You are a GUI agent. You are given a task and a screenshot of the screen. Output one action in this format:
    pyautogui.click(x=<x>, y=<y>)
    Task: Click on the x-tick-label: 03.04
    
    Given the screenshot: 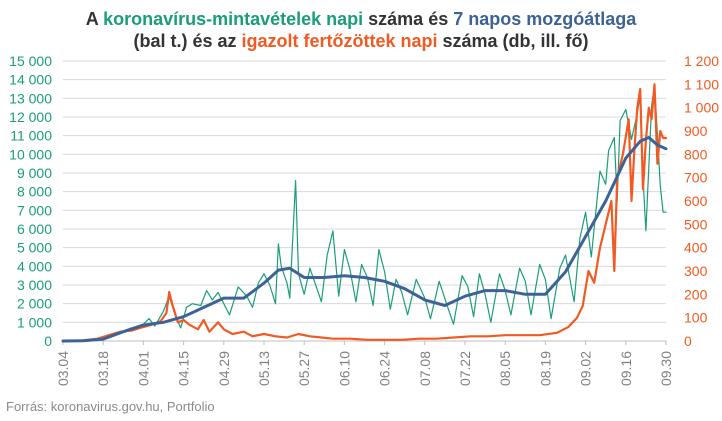 What is the action you would take?
    pyautogui.click(x=63, y=368)
    